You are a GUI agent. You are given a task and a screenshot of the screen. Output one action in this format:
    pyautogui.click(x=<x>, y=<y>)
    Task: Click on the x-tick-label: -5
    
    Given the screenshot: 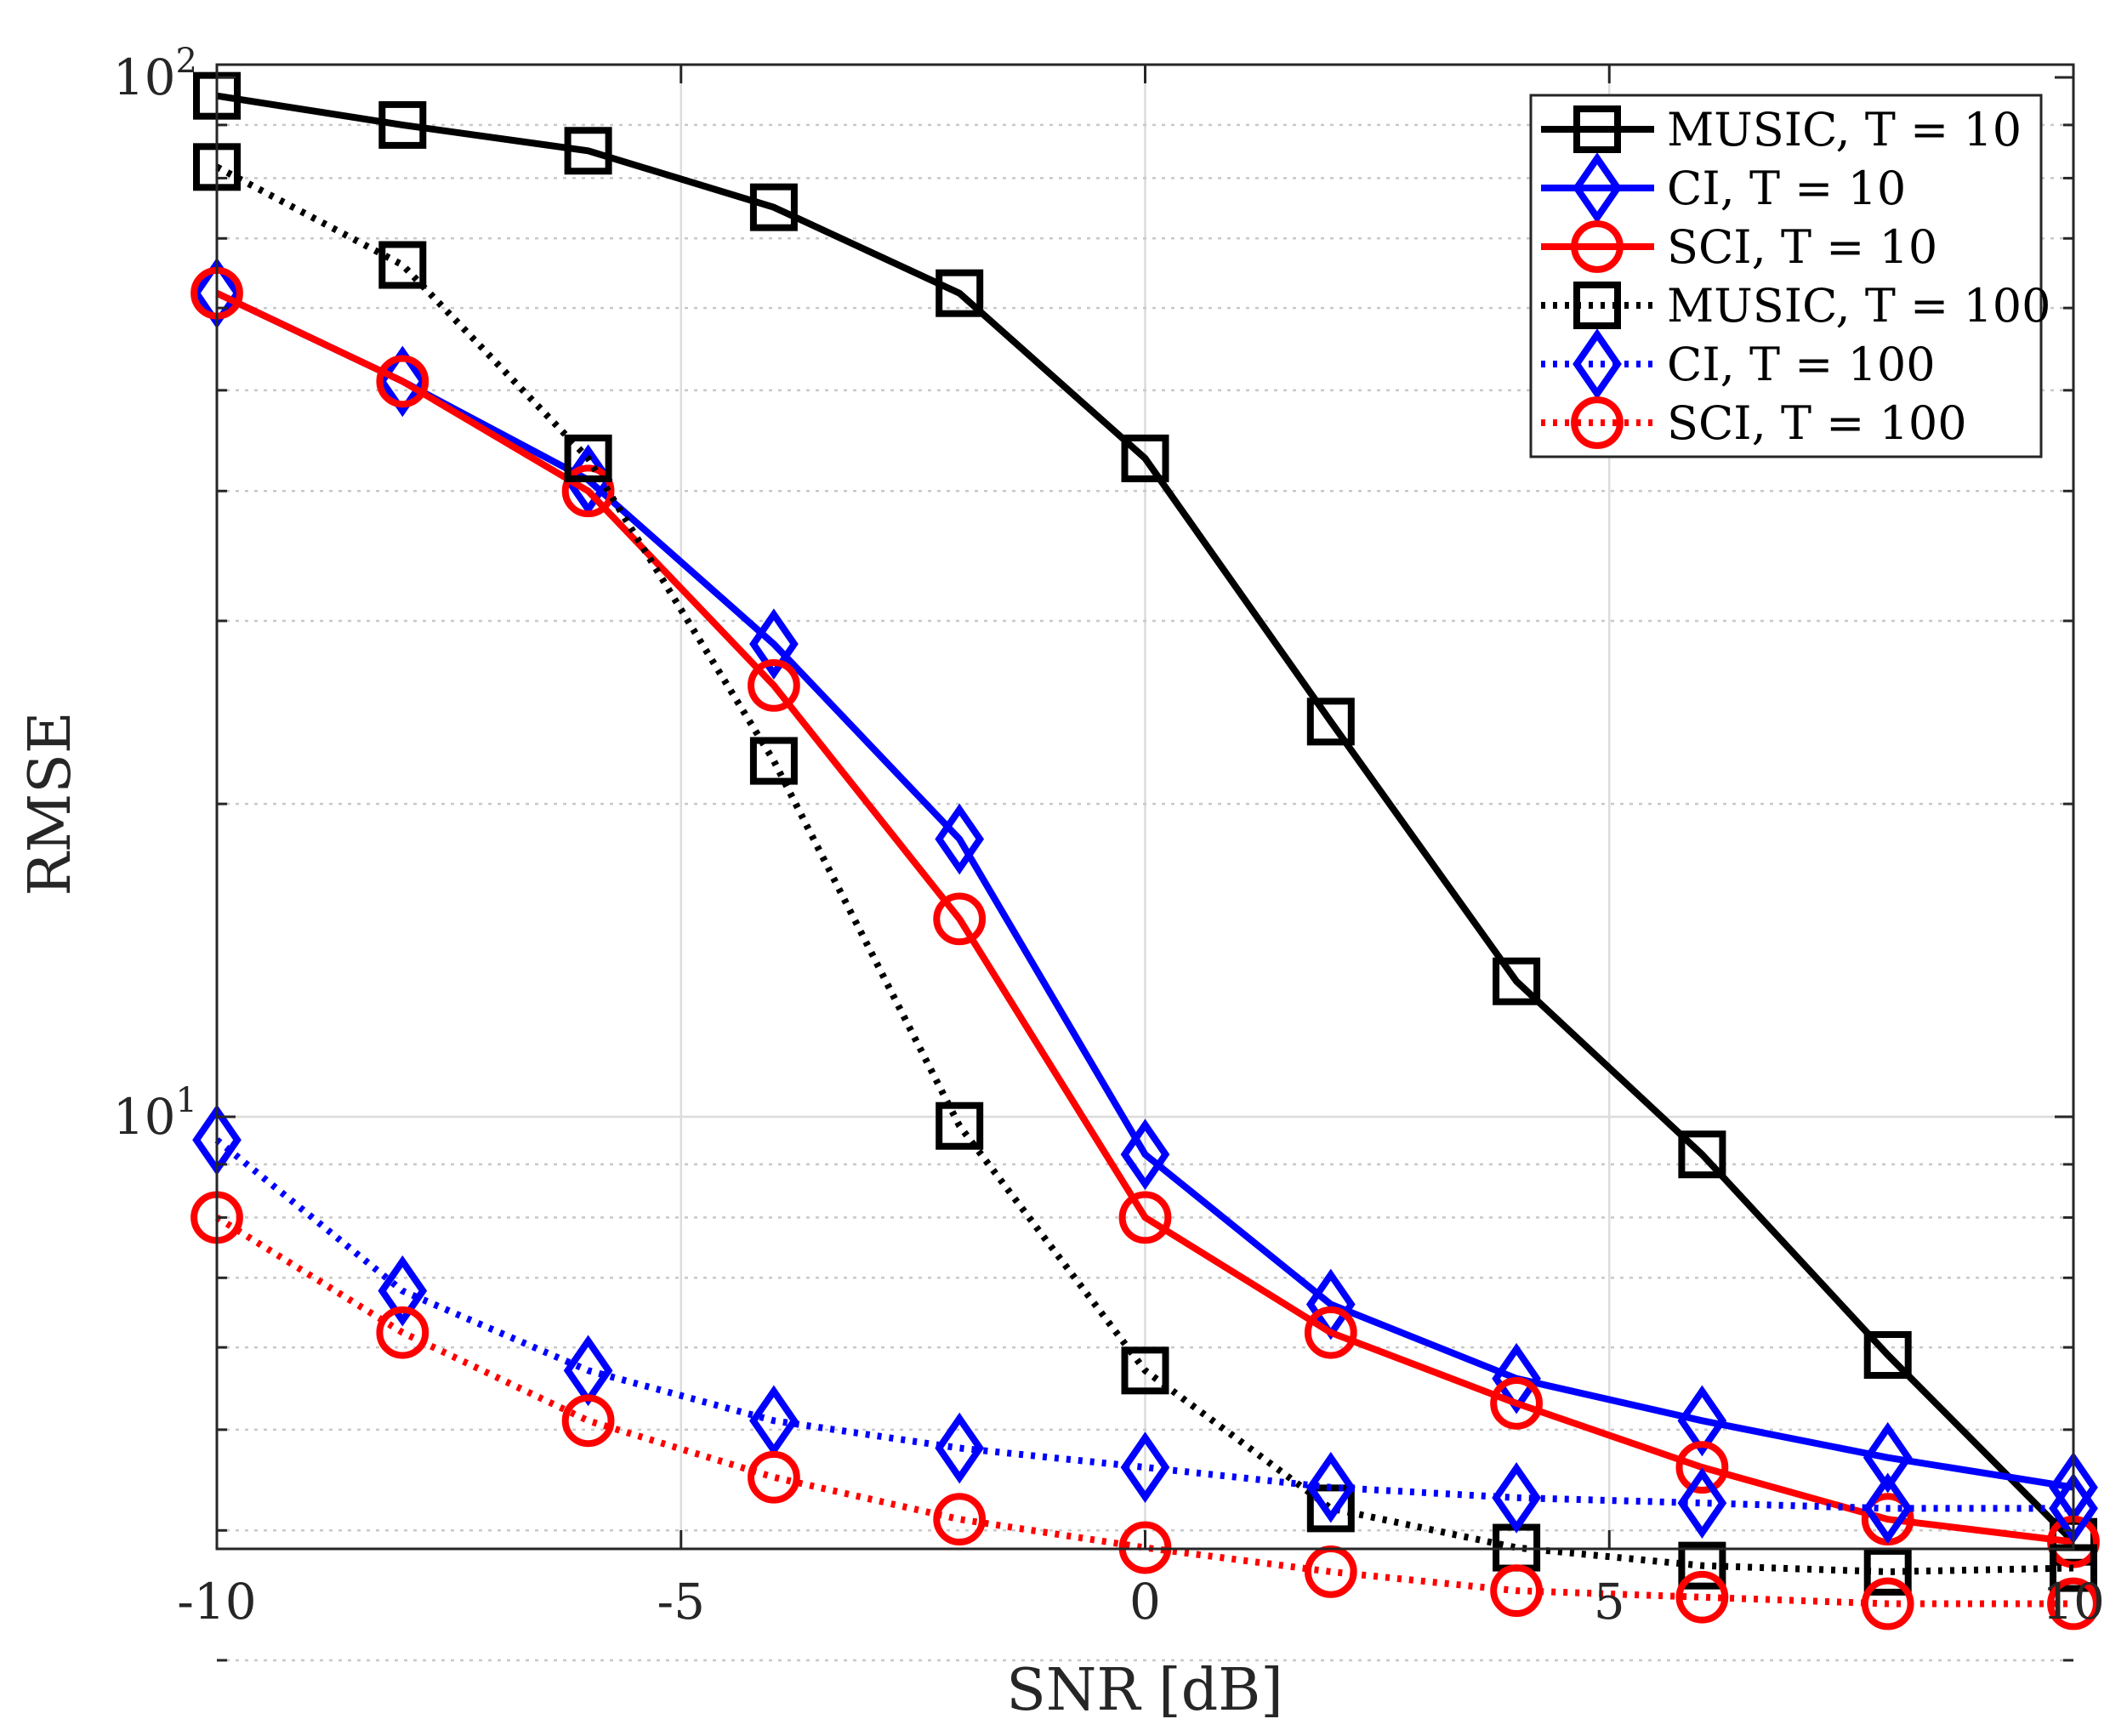 What is the action you would take?
    pyautogui.click(x=681, y=1602)
    